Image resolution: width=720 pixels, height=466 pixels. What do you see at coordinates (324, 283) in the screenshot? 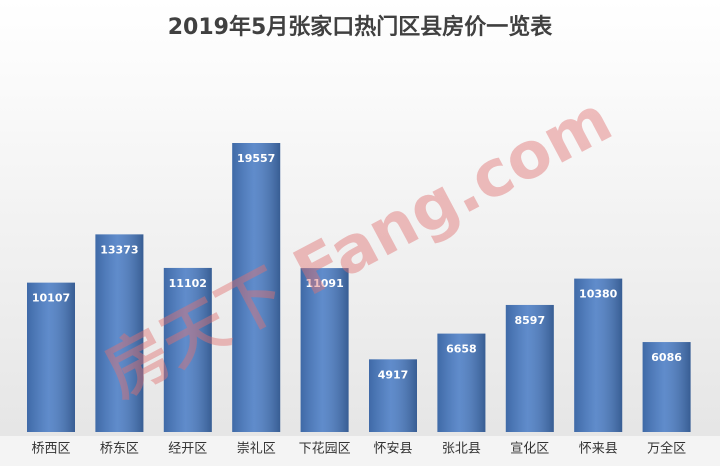
I see `data-label: 11091` at bounding box center [324, 283].